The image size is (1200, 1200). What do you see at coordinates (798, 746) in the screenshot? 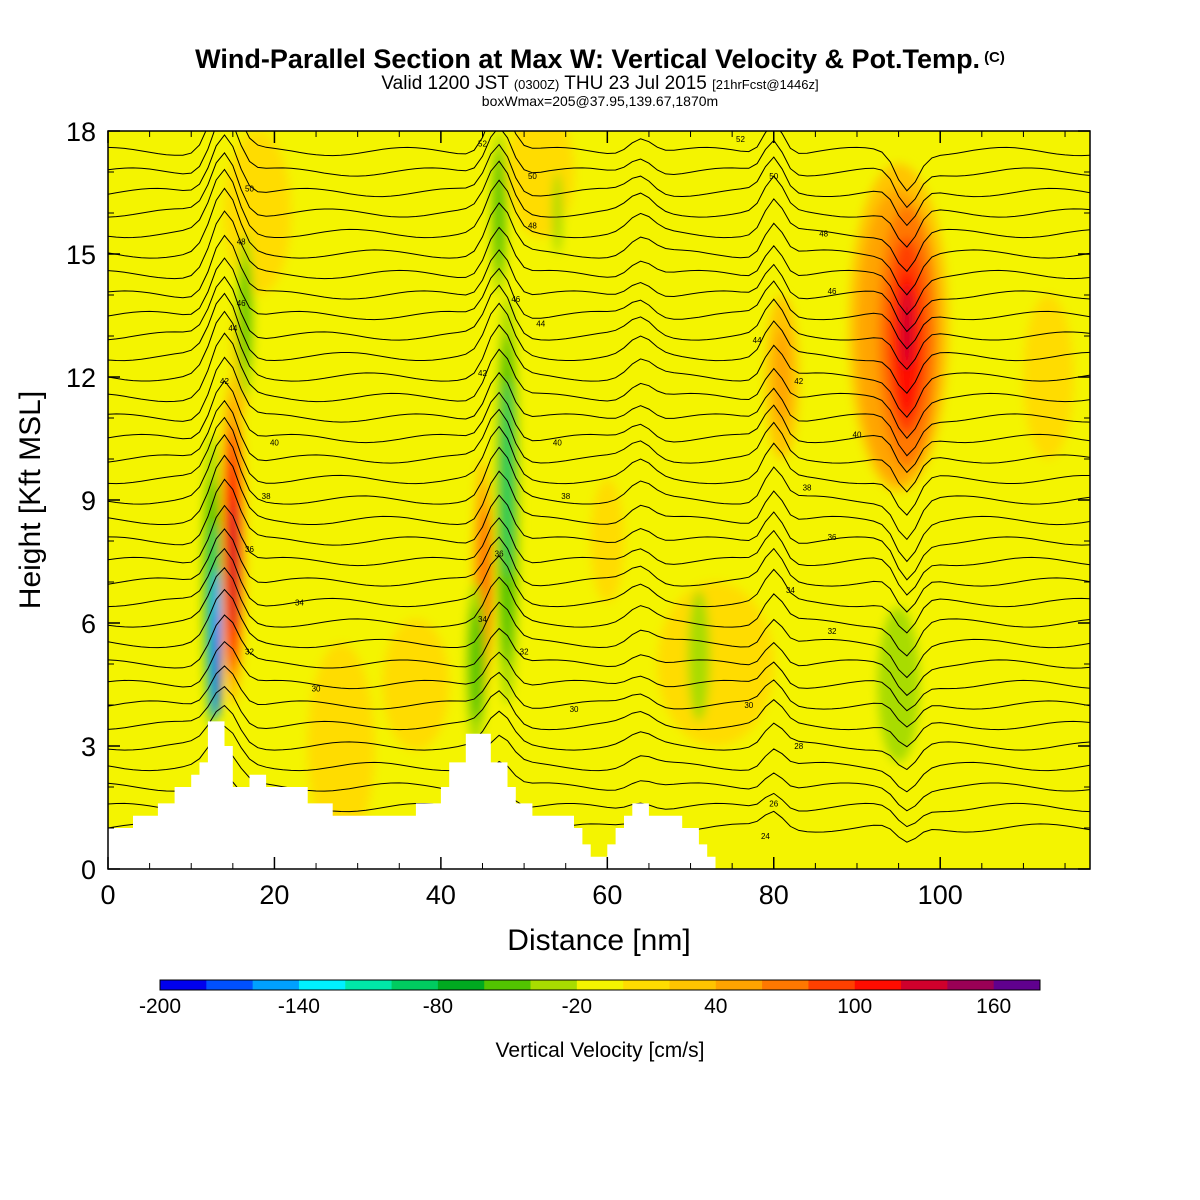
I see `contour-label: 28` at bounding box center [798, 746].